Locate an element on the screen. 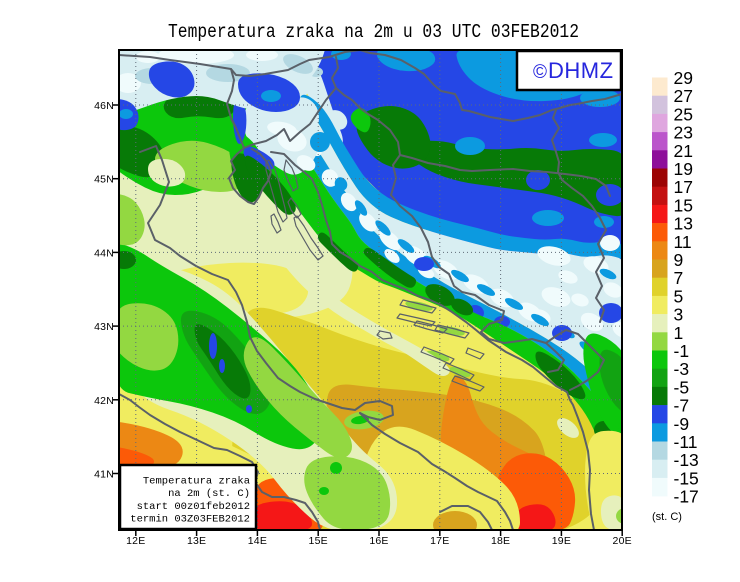 The height and width of the screenshot is (582, 740). svg-text: 16E is located at coordinates (378, 541).